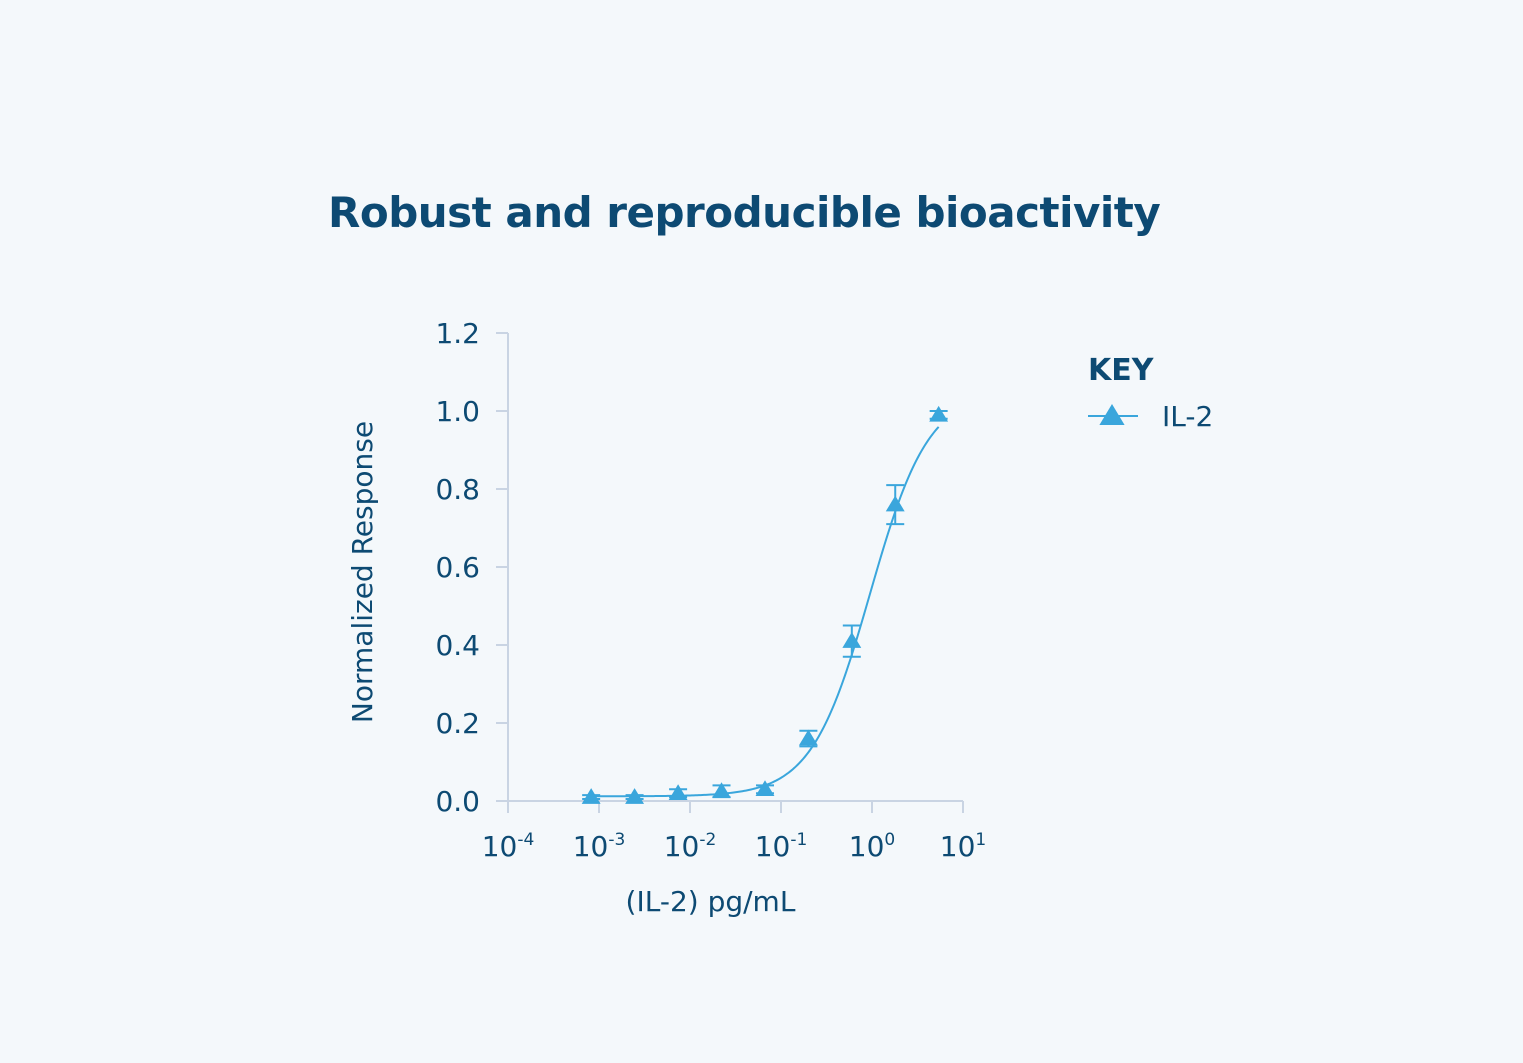 The height and width of the screenshot is (1063, 1523). Describe the element at coordinates (1121, 370) in the screenshot. I see `legend-title: KEY` at that location.